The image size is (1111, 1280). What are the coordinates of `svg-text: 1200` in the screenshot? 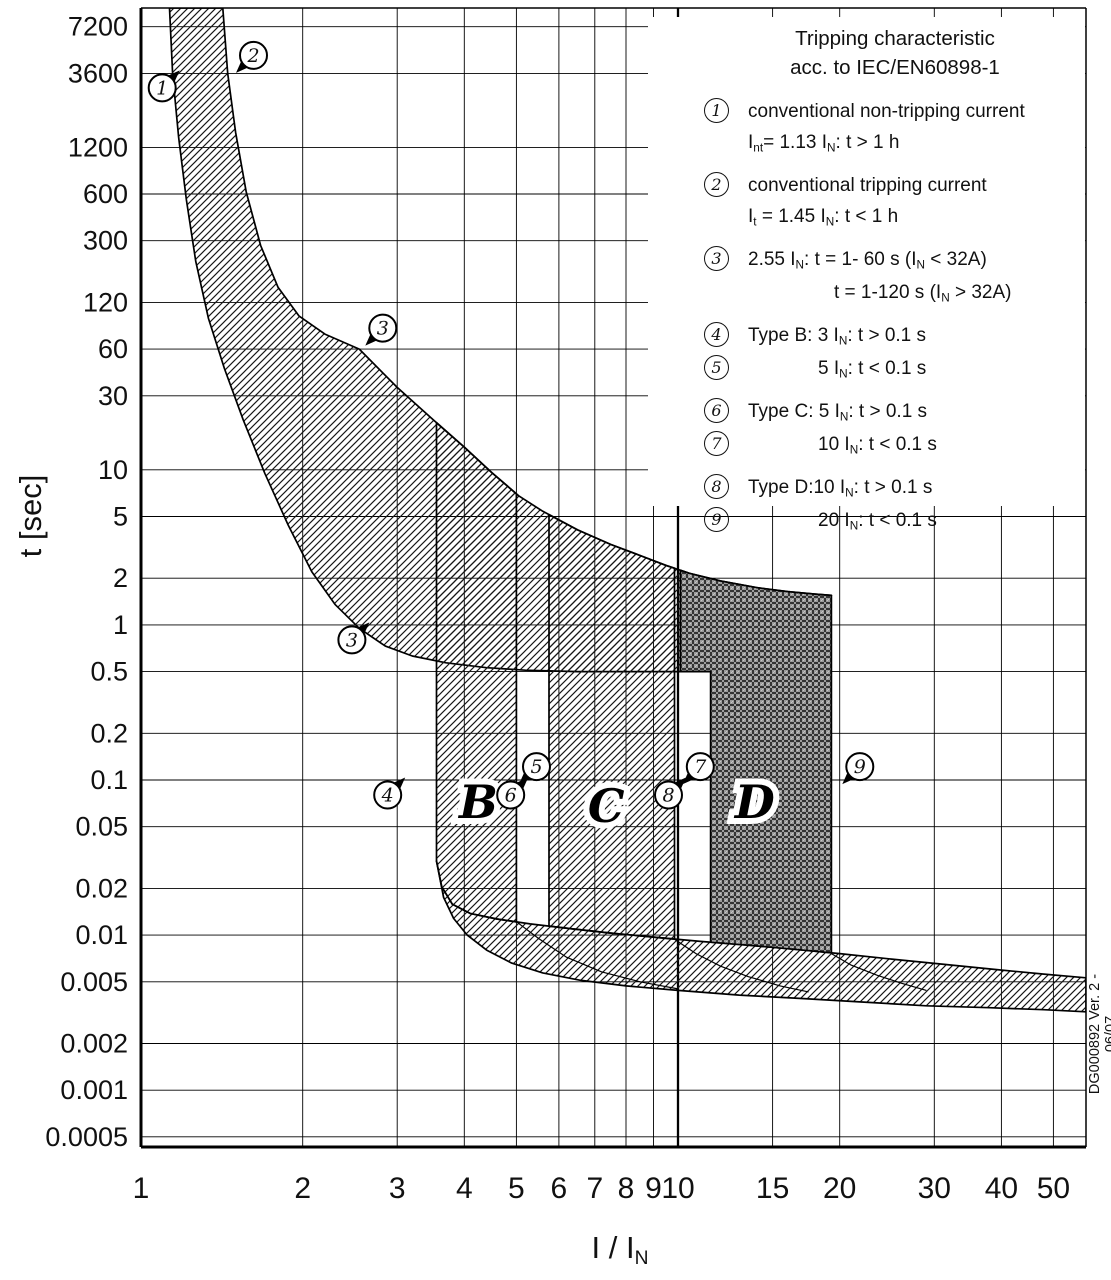 It's located at (98, 147).